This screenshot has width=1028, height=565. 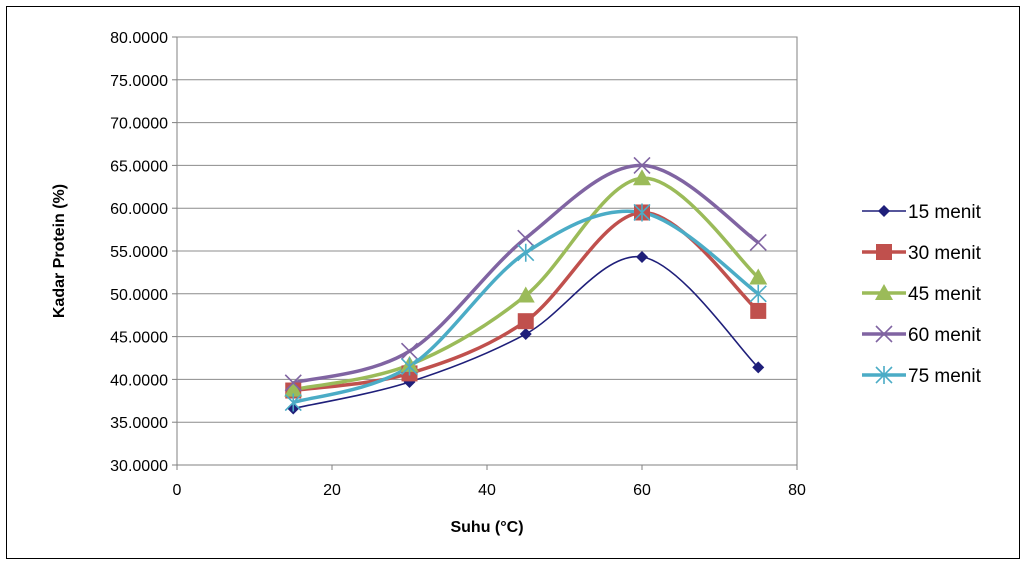 I want to click on y-tick-label: 75.0000, so click(x=139, y=81).